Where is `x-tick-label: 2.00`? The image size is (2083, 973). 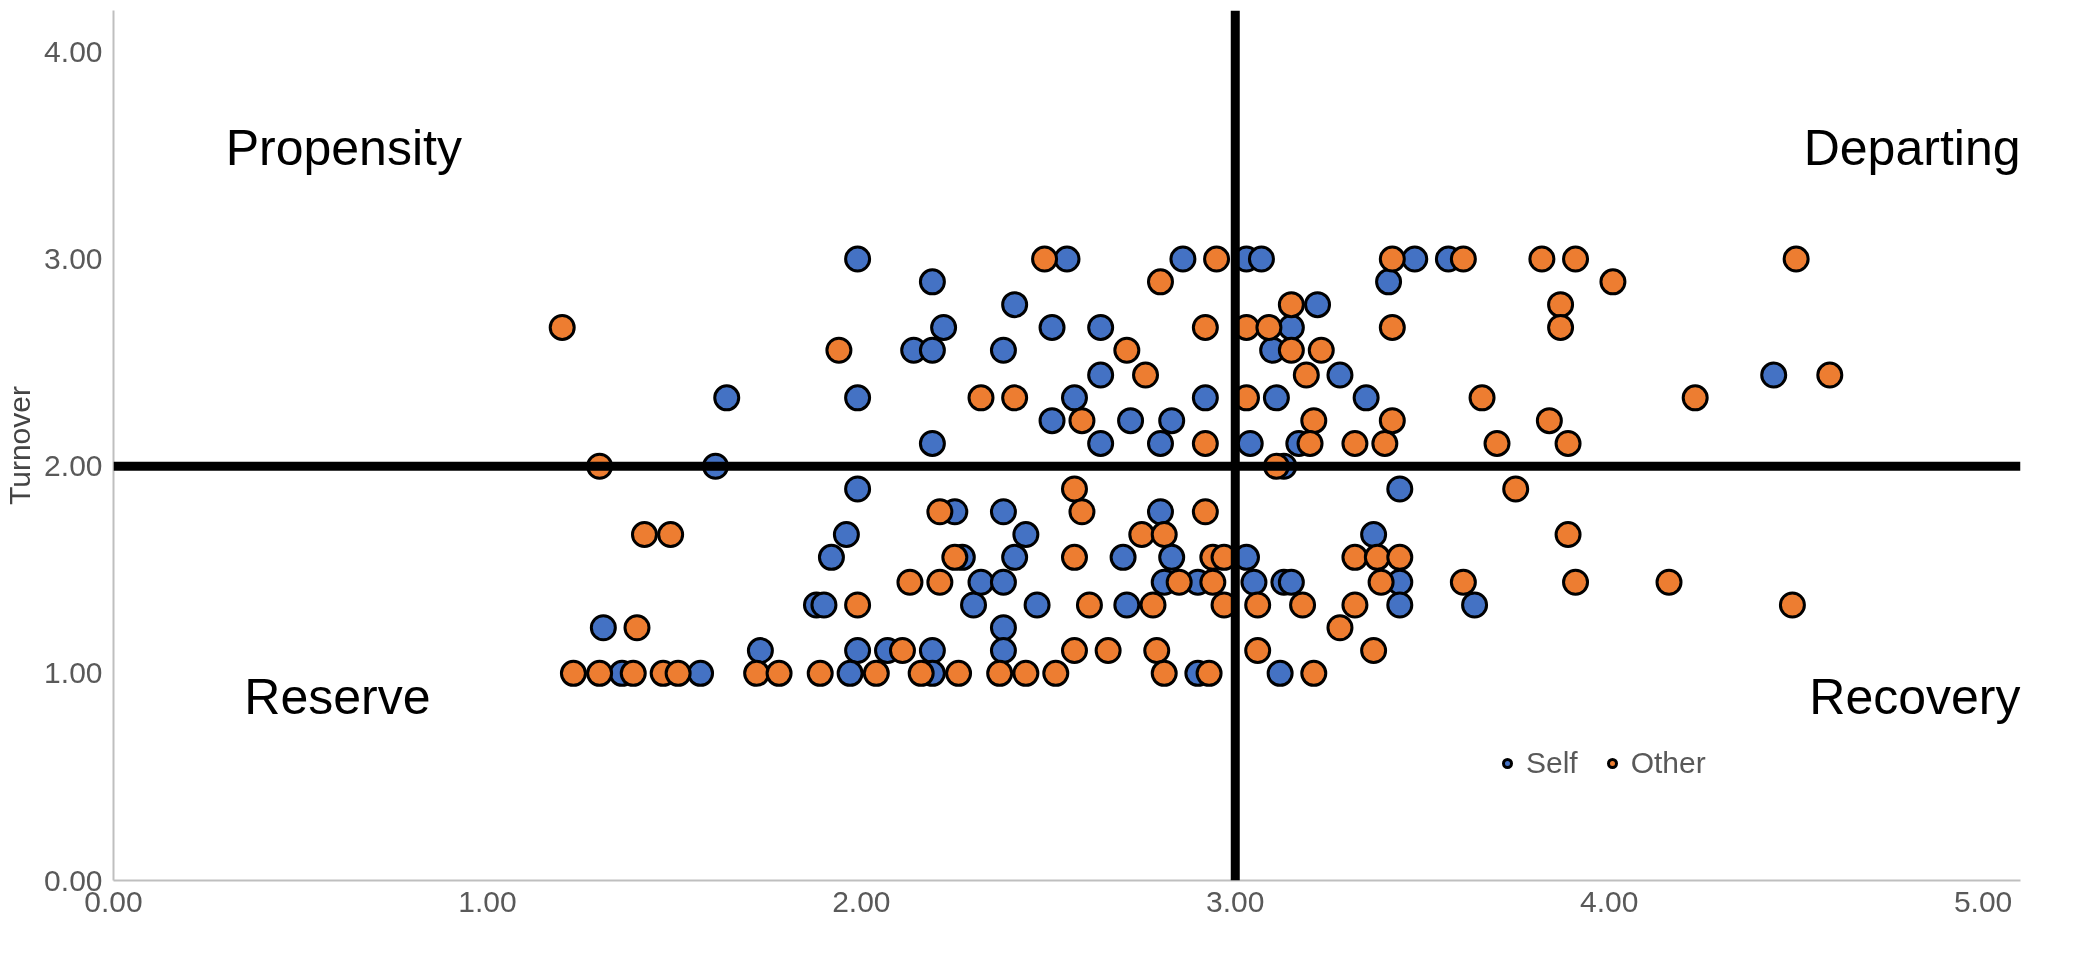
x-tick-label: 2.00 is located at coordinates (861, 901).